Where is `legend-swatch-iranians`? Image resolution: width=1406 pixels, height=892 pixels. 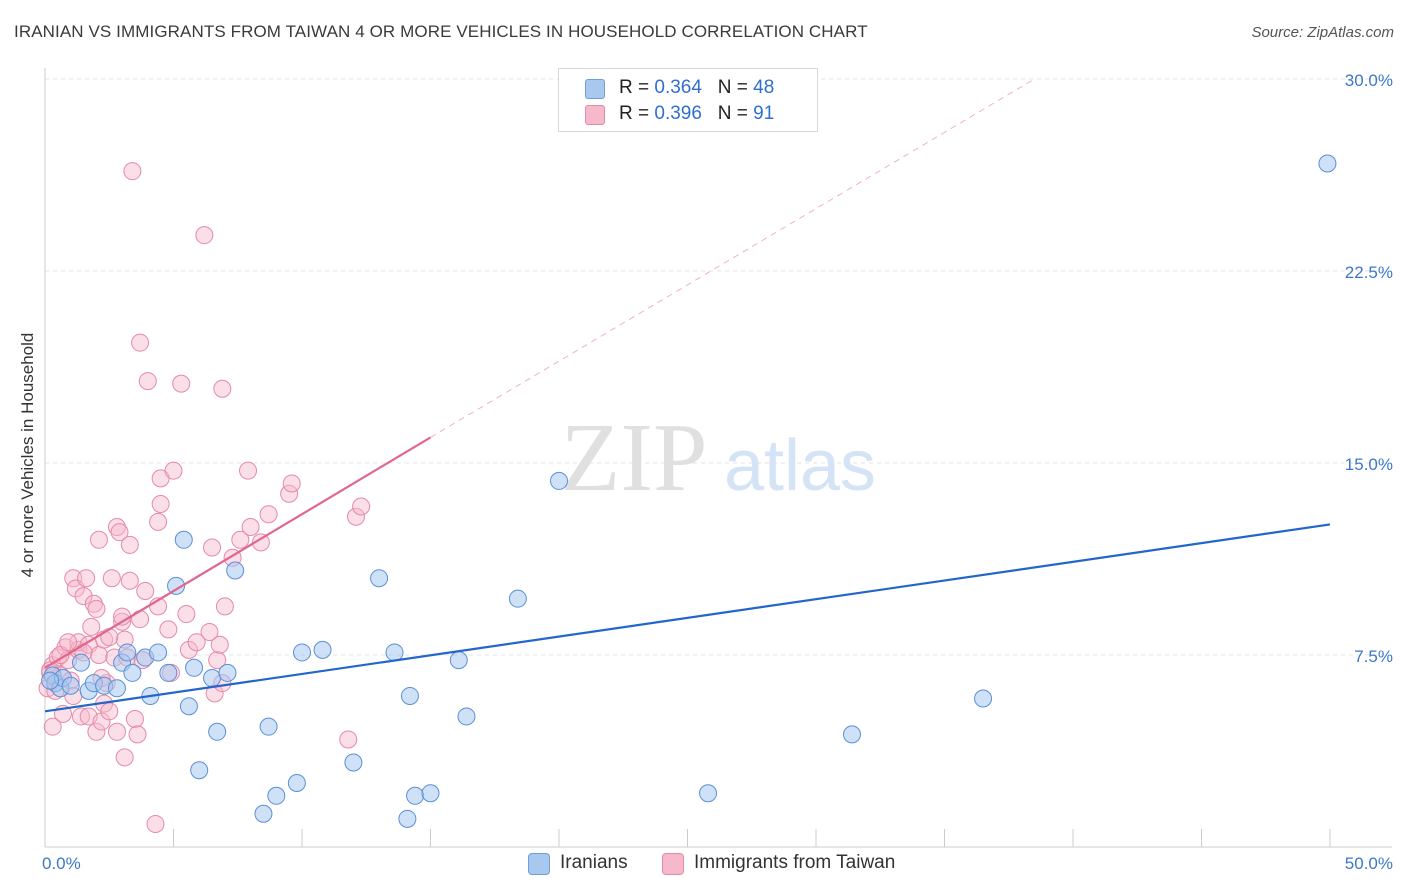
legend-swatch-iranians is located at coordinates (595, 89).